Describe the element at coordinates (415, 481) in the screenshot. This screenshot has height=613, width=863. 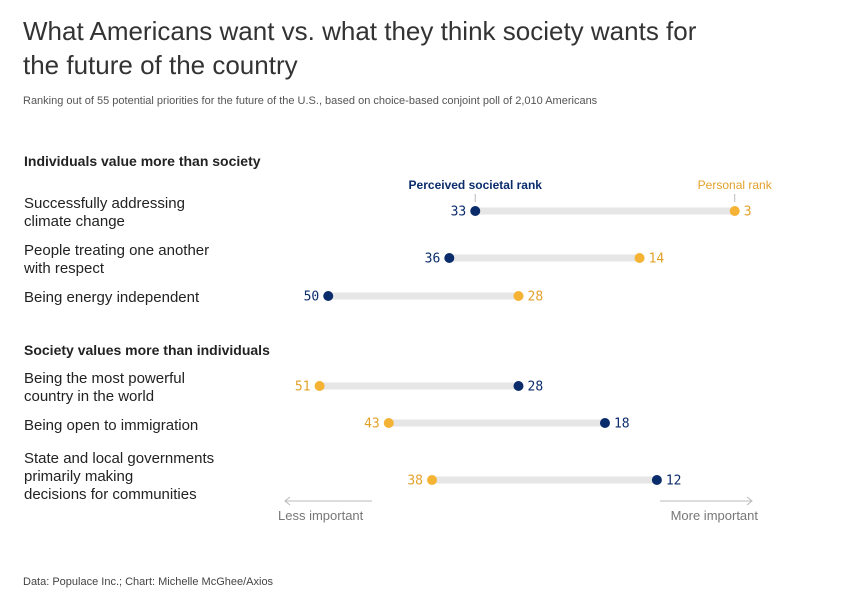
I see `personal-value-label: 38` at that location.